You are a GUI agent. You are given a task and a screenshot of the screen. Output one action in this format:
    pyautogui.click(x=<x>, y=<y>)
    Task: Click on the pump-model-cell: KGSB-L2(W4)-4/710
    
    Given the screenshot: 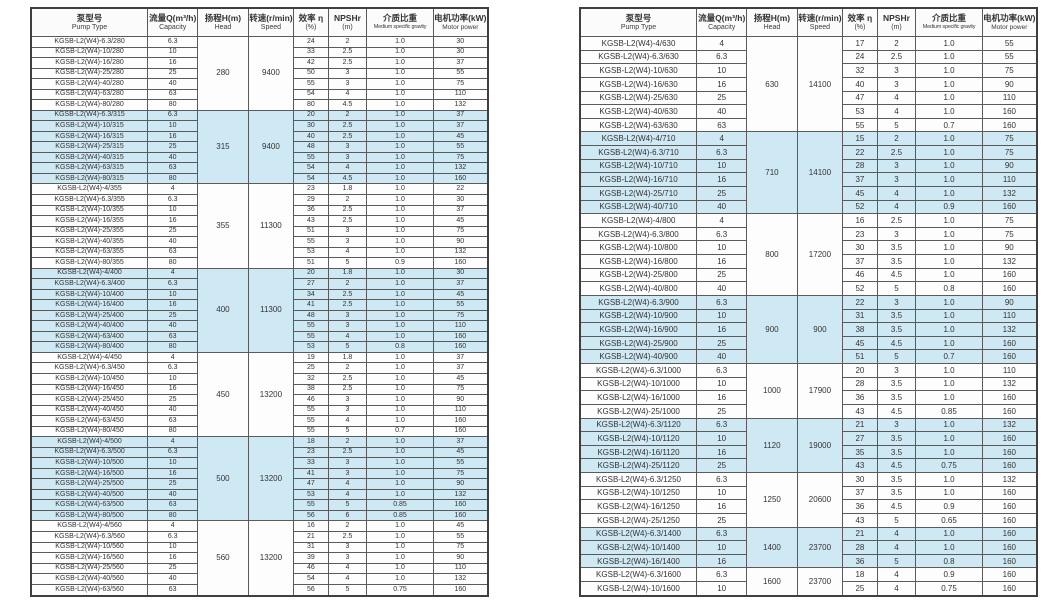 What is the action you would take?
    pyautogui.click(x=638, y=138)
    